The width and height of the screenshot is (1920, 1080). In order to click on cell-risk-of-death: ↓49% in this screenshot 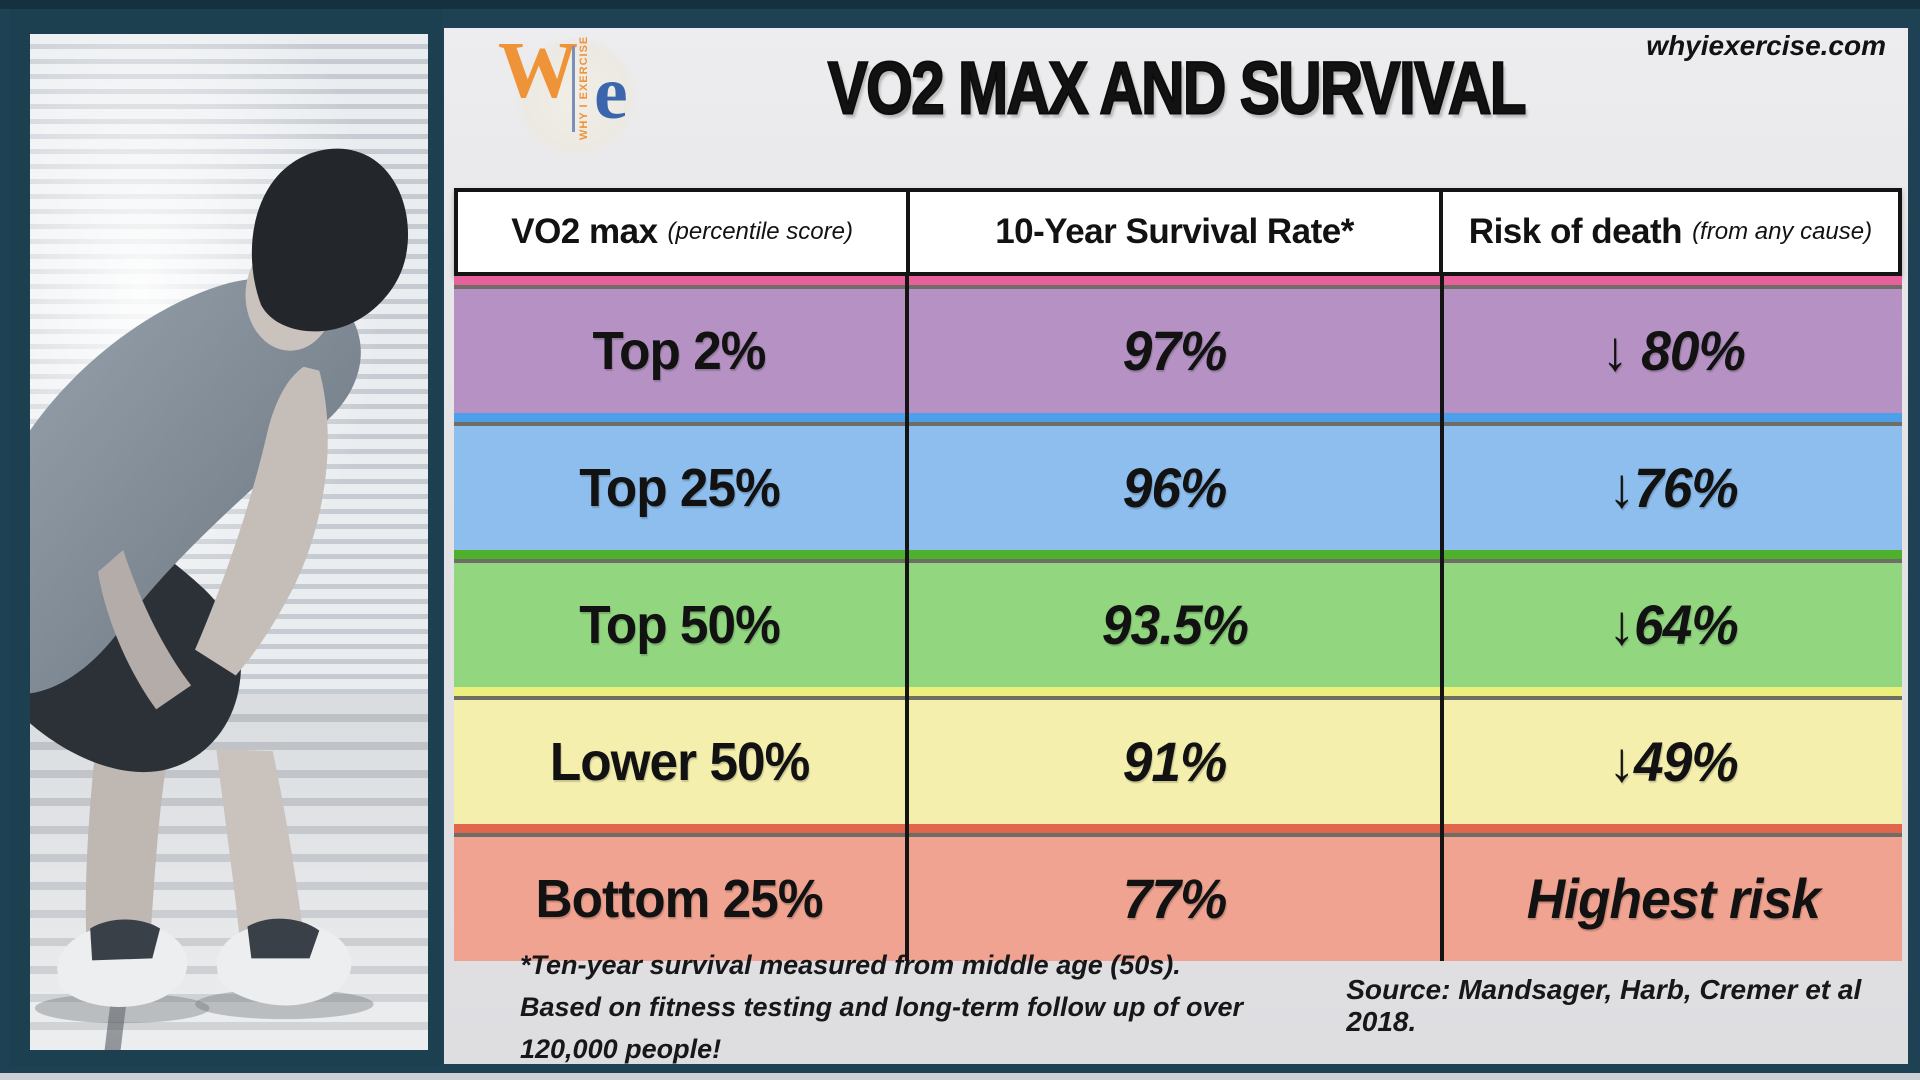, I will do `click(1673, 761)`.